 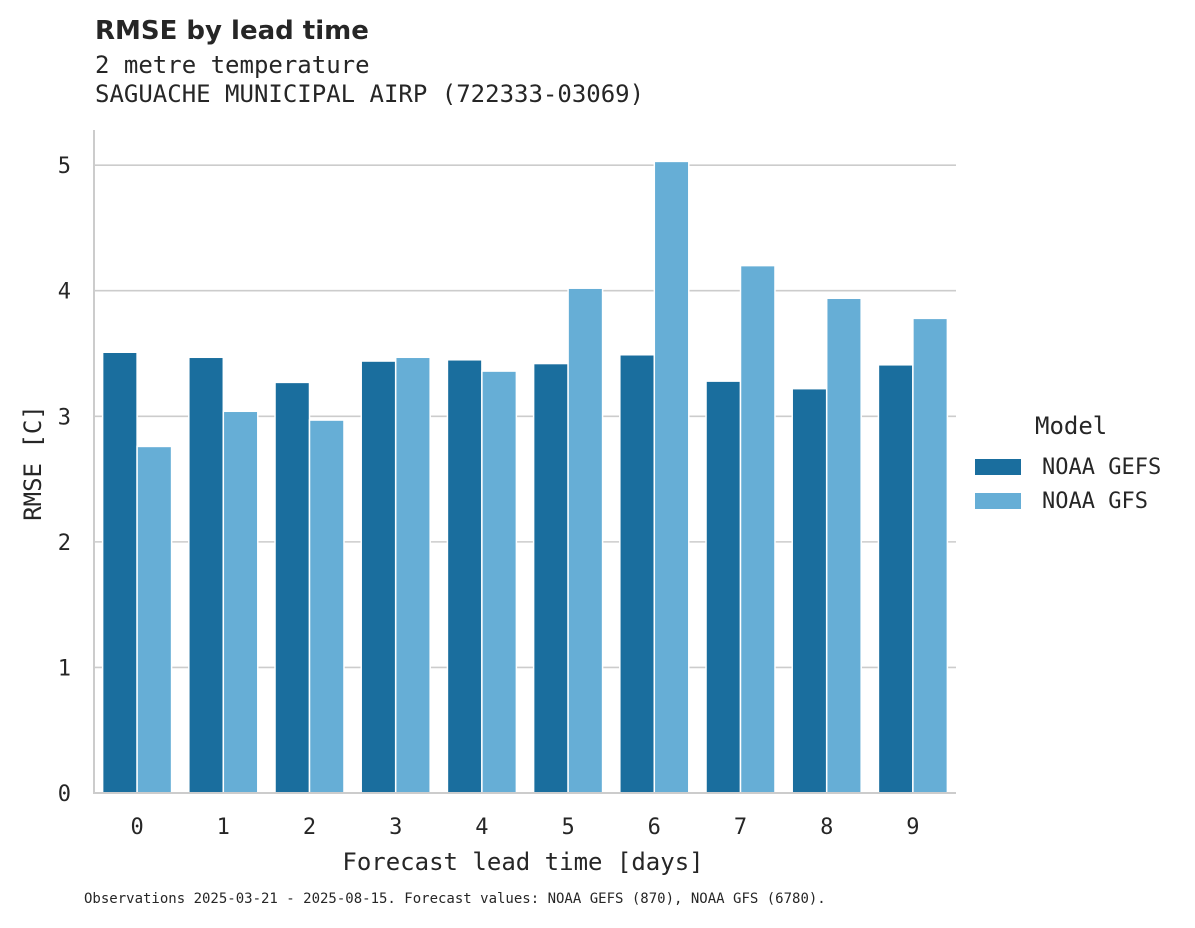 What do you see at coordinates (33, 463) in the screenshot?
I see `y-axis-label: RMSE [C]` at bounding box center [33, 463].